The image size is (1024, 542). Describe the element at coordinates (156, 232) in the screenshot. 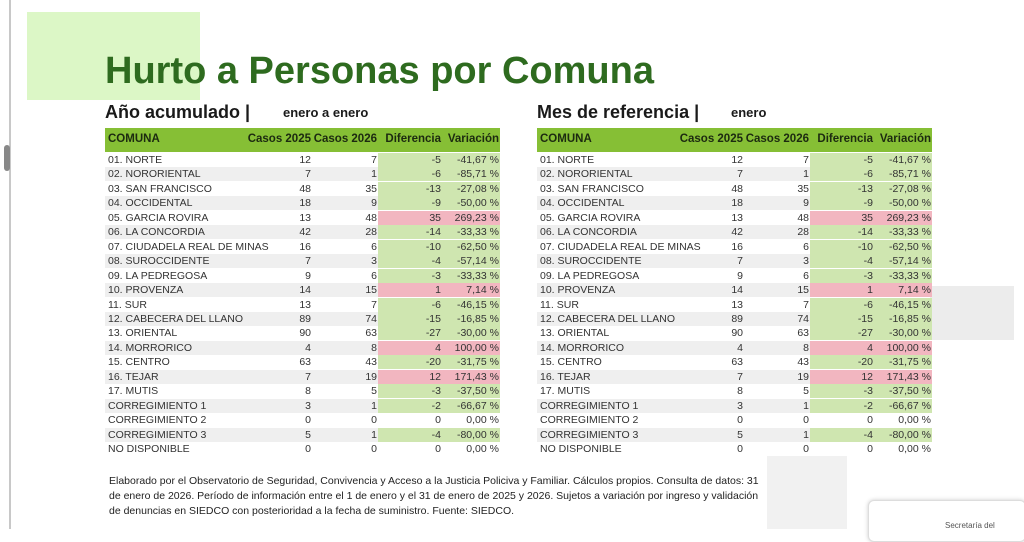

I see `comuna-name: 06. LA CONCORDIA` at that location.